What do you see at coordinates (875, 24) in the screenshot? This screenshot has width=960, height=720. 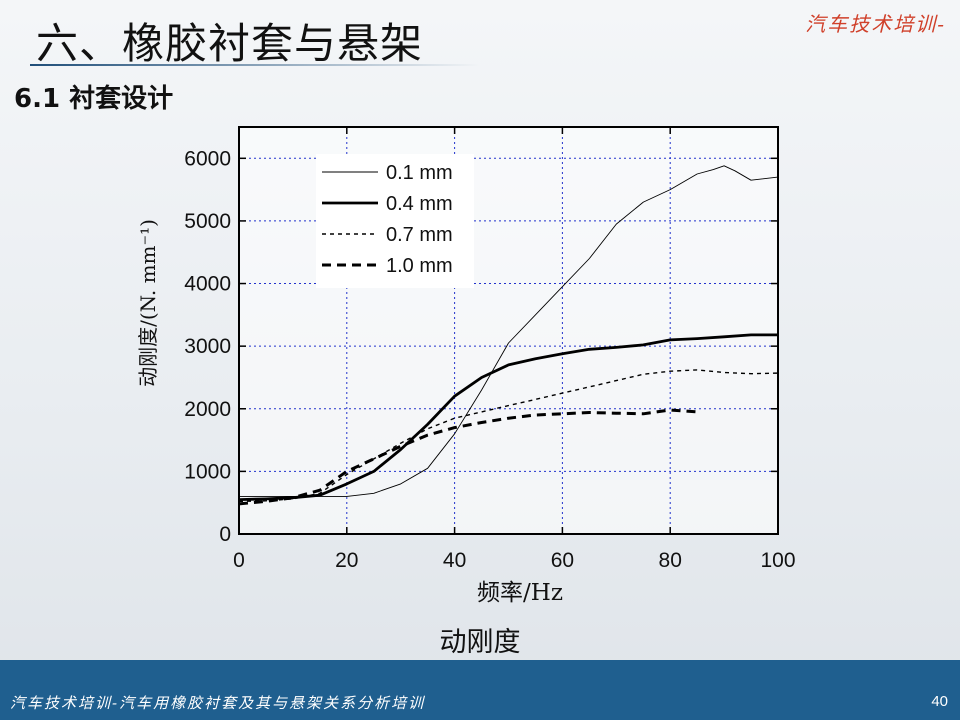 I see `brand-mark: 汽车技术培训-` at bounding box center [875, 24].